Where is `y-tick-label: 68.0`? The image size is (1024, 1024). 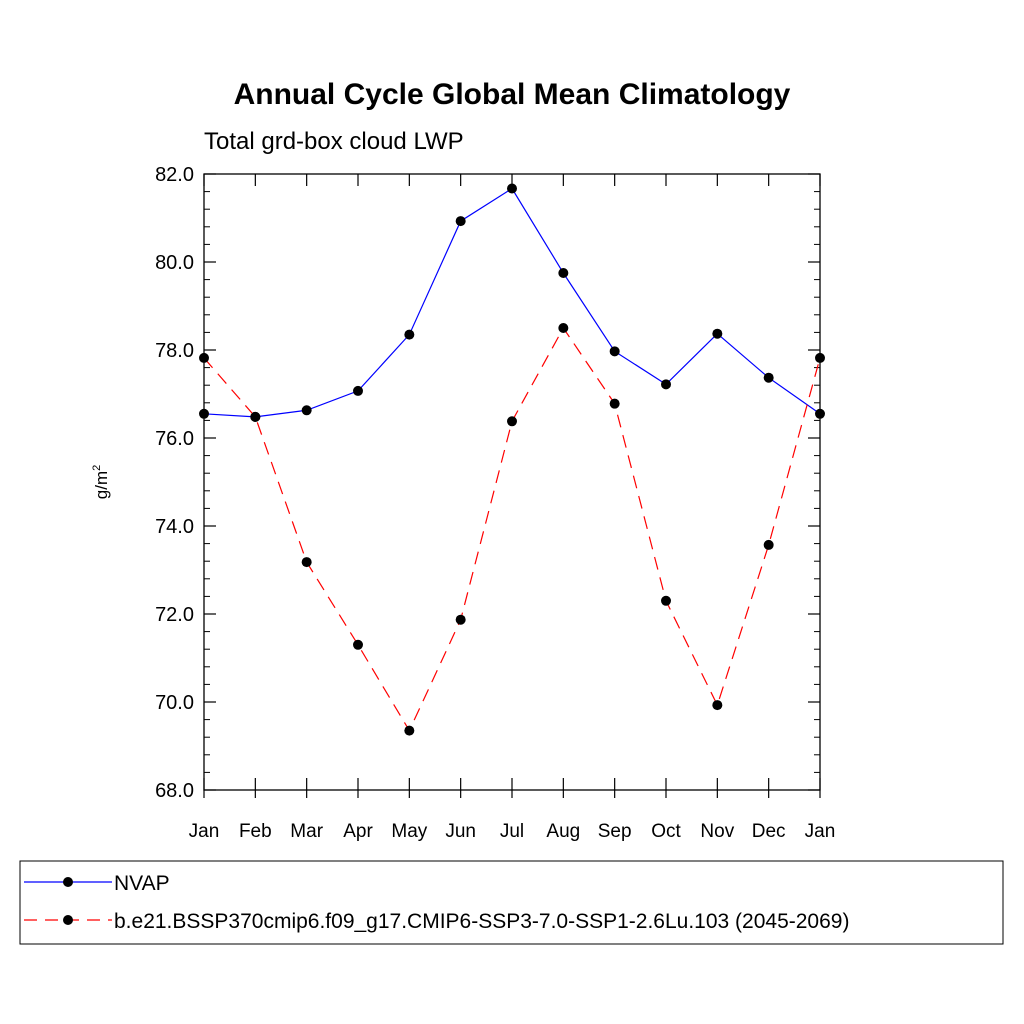 y-tick-label: 68.0 is located at coordinates (174, 791).